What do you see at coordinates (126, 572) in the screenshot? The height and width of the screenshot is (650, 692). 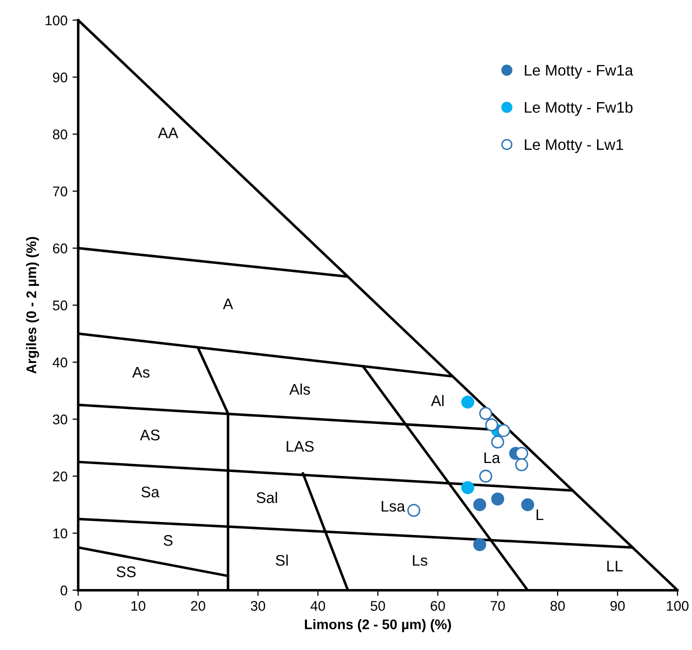 I see `annotation: SS` at bounding box center [126, 572].